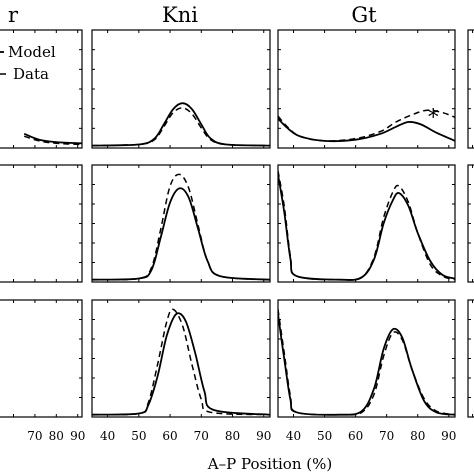  Describe the element at coordinates (355, 436) in the screenshot. I see `x-tick-label-right: 60` at that location.